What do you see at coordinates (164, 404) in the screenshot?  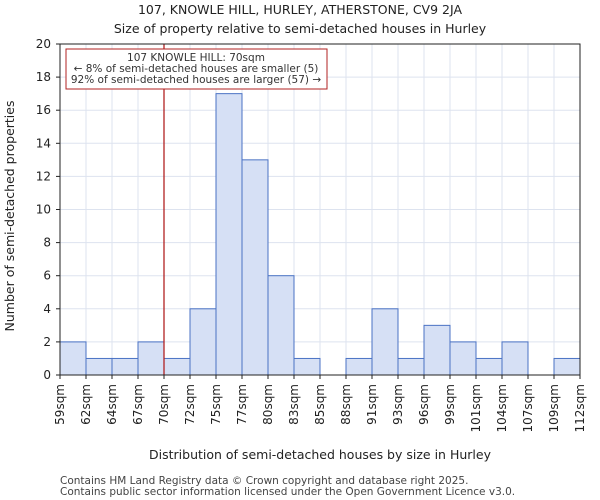 I see `x-tick-label: 70sqm` at bounding box center [164, 404].